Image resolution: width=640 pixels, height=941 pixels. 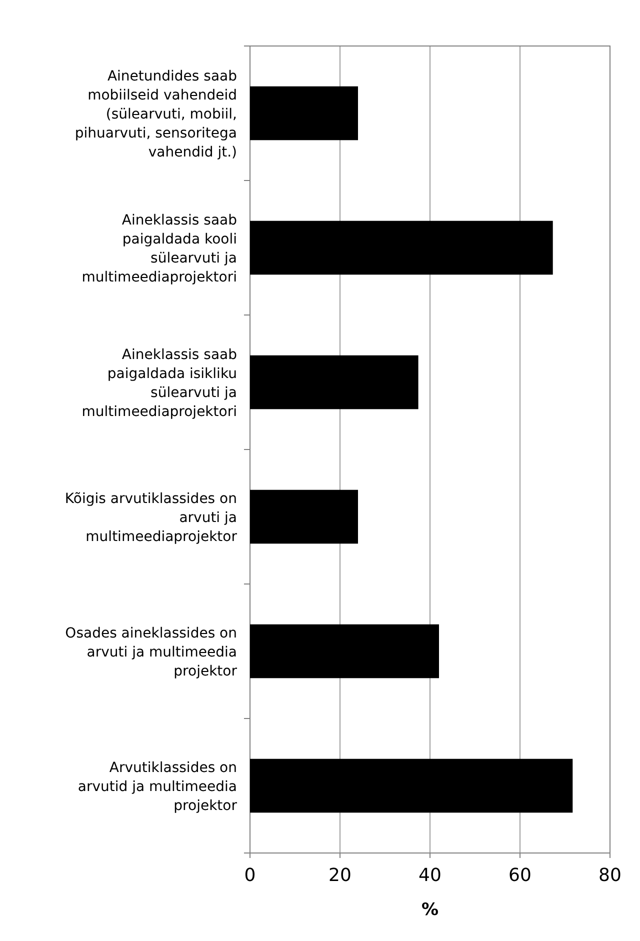 I want to click on y-tick-label: Kõigis arvutiklassides on arvuti ja multimeediaprojektor, so click(x=151, y=517).